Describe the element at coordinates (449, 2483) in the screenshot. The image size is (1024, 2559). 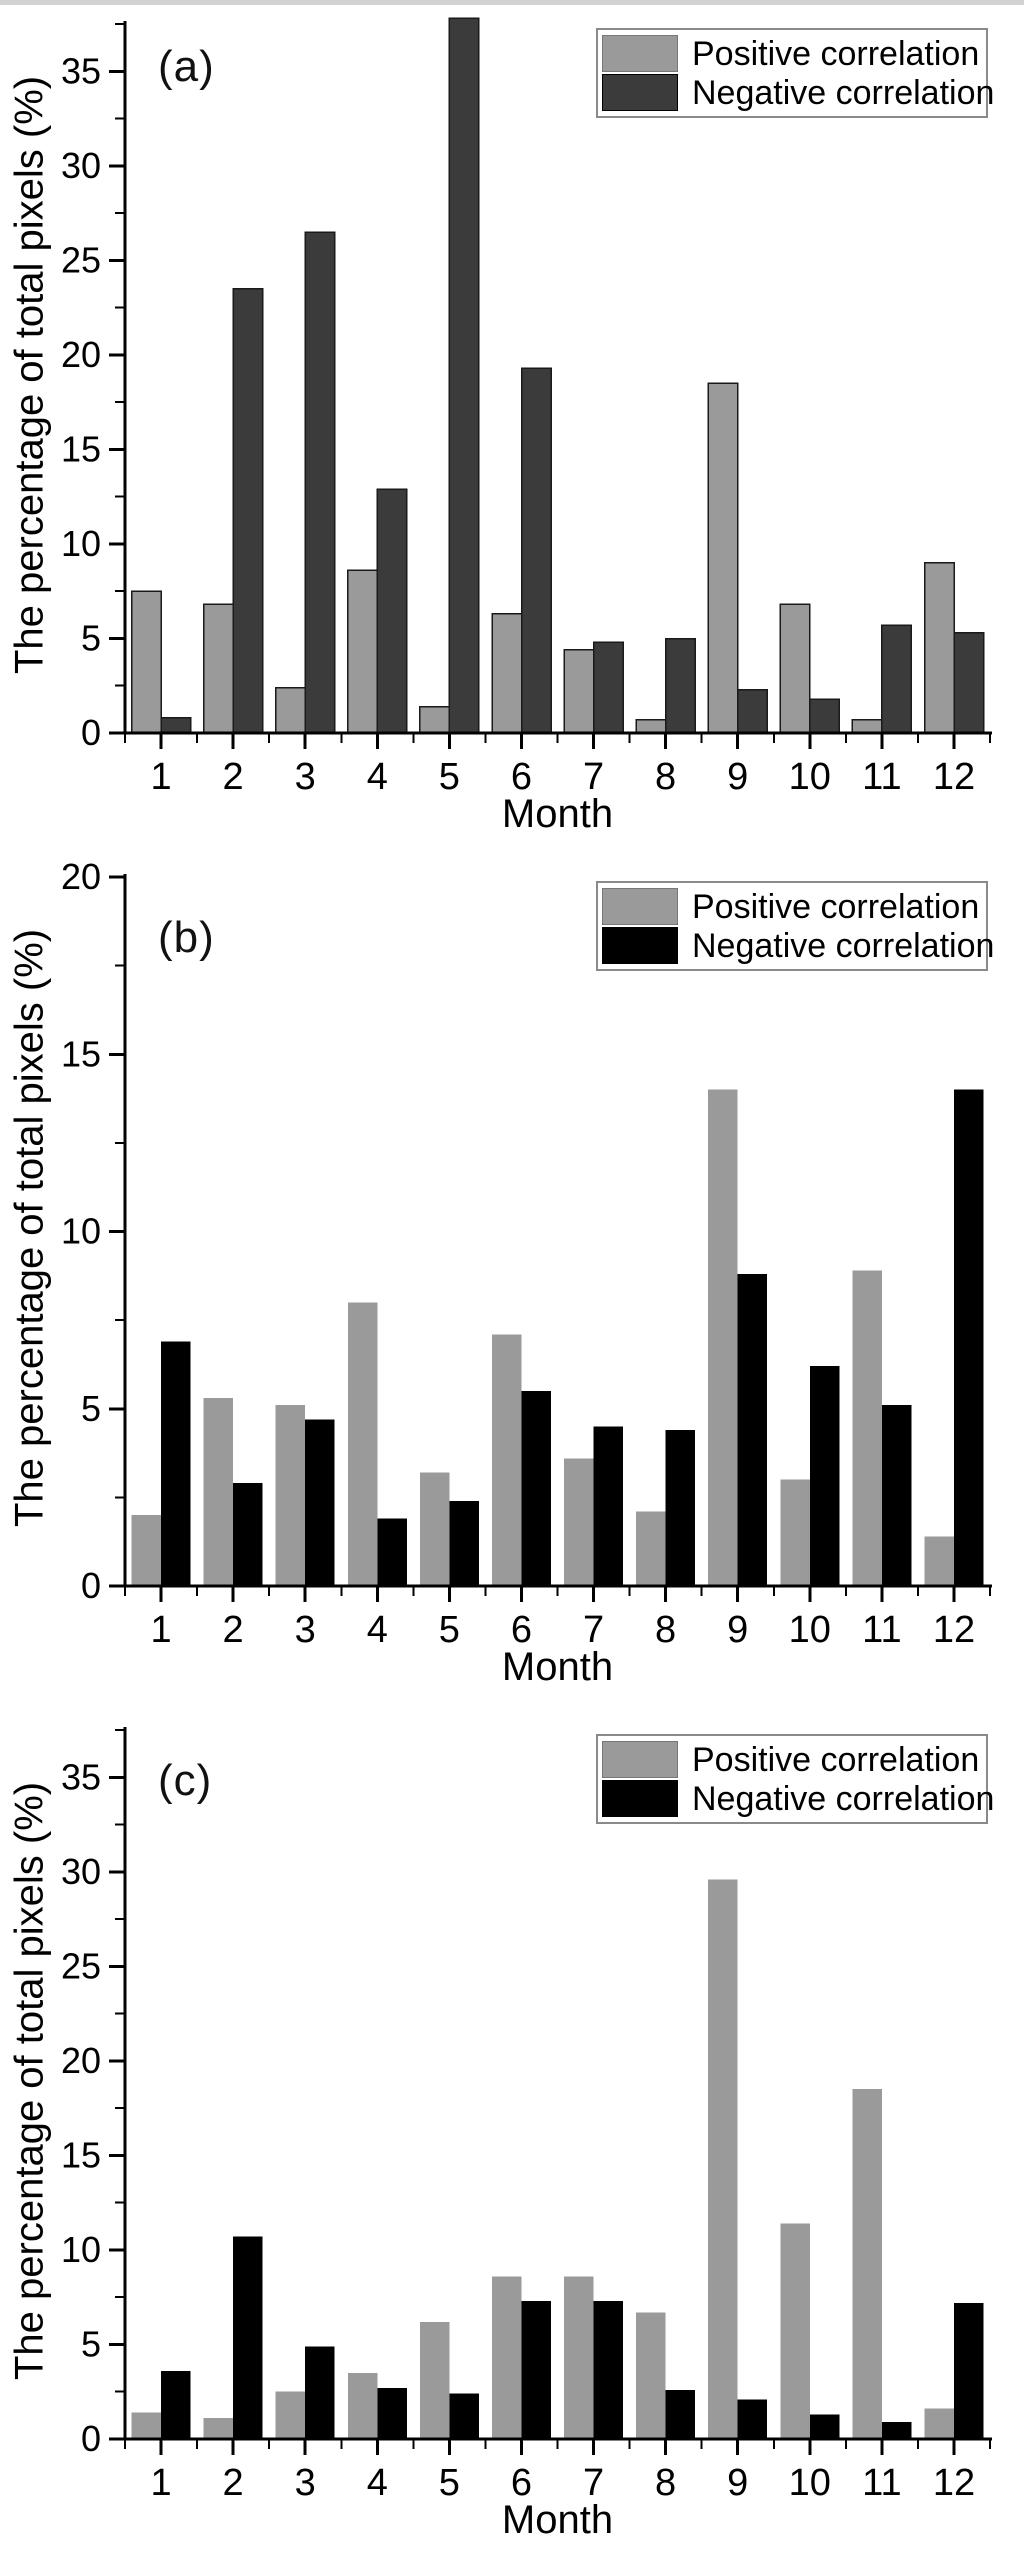
I see `x-tick-label: 5` at that location.